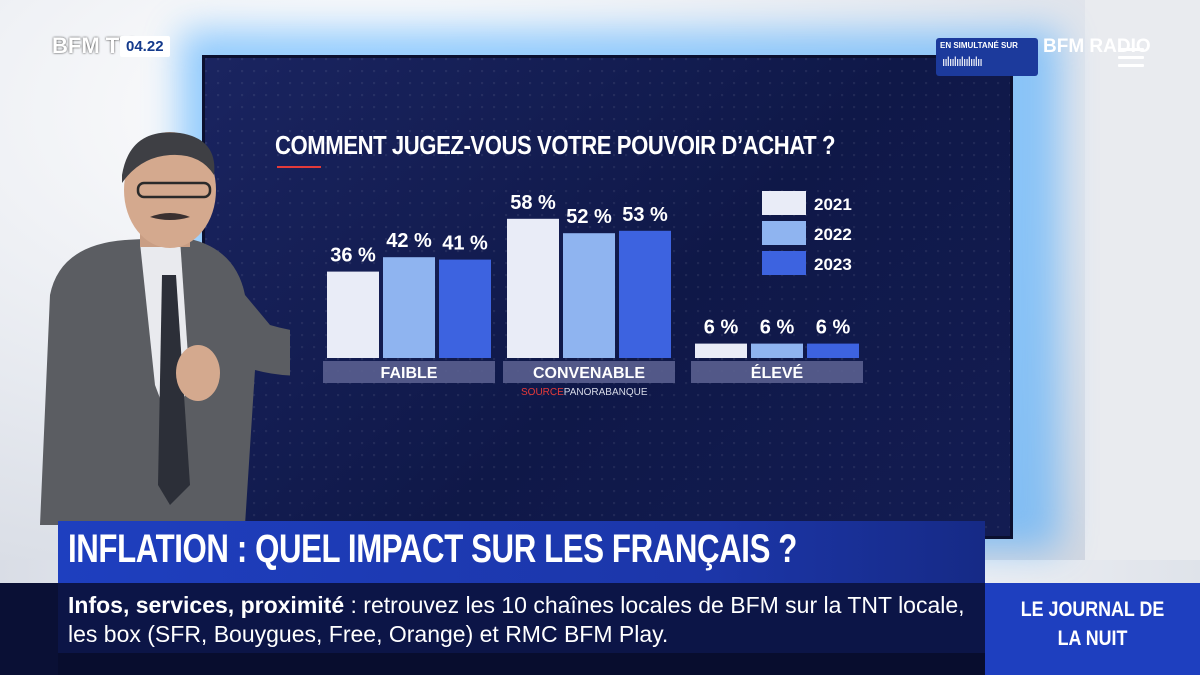 Image resolution: width=1200 pixels, height=675 pixels. What do you see at coordinates (833, 234) in the screenshot?
I see `legend-label: 2022` at bounding box center [833, 234].